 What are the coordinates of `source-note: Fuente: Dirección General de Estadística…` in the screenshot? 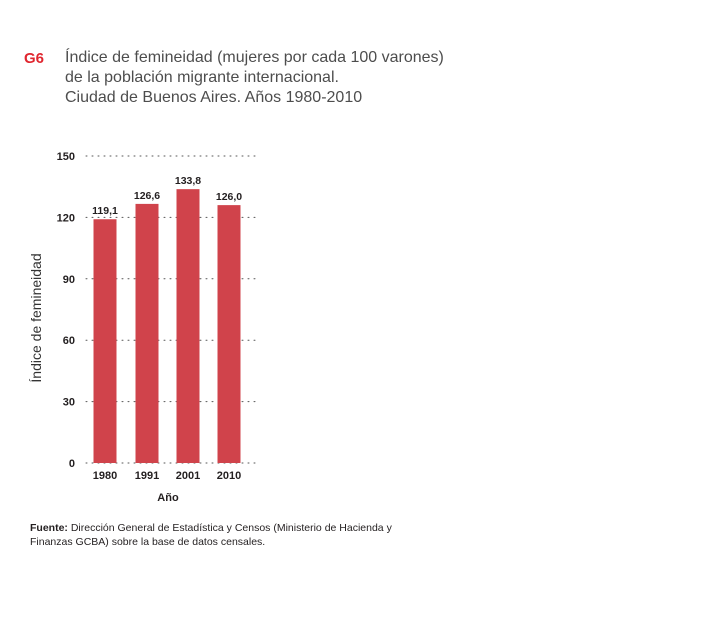 It's located at (230, 535).